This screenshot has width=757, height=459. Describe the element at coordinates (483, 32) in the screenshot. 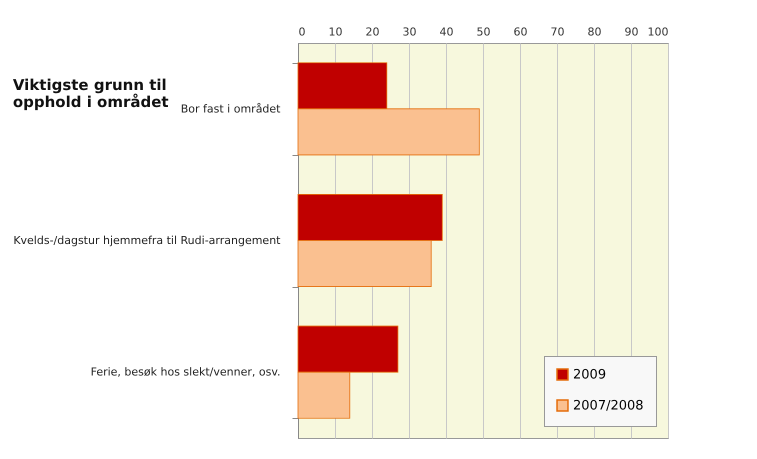

I see `x-tick-label: 50` at that location.